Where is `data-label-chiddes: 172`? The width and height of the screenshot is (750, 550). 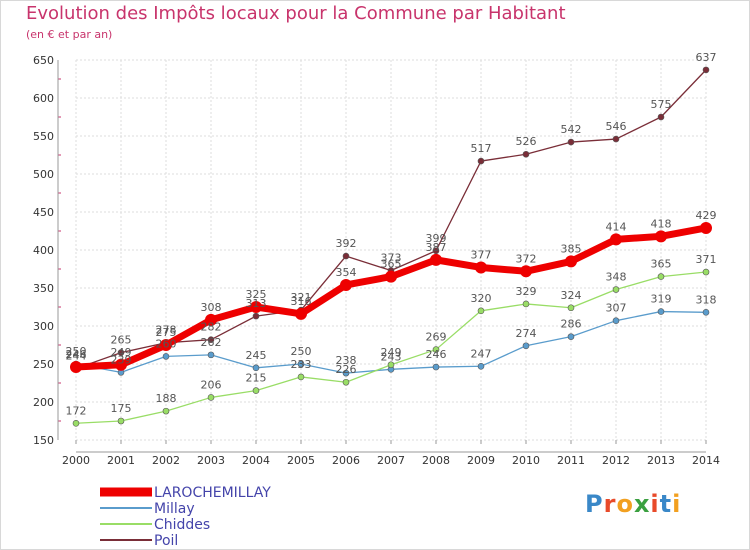
data-label-chiddes: 172 is located at coordinates (76, 410).